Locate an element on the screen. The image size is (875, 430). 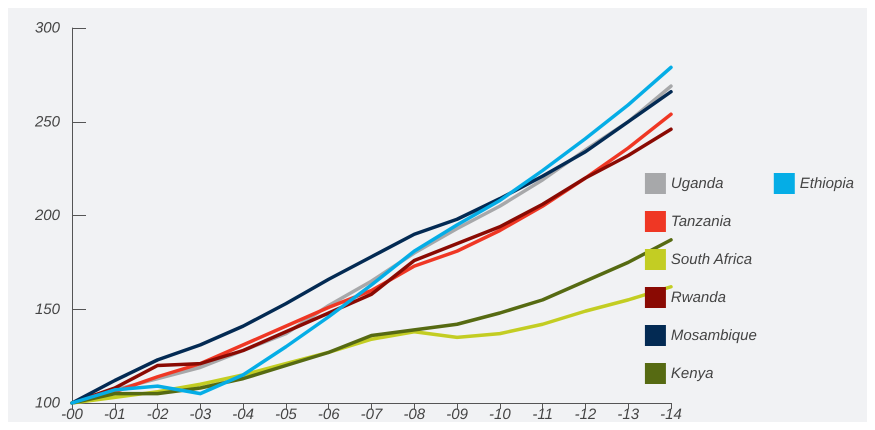
x-tick-label: -06 is located at coordinates (329, 414).